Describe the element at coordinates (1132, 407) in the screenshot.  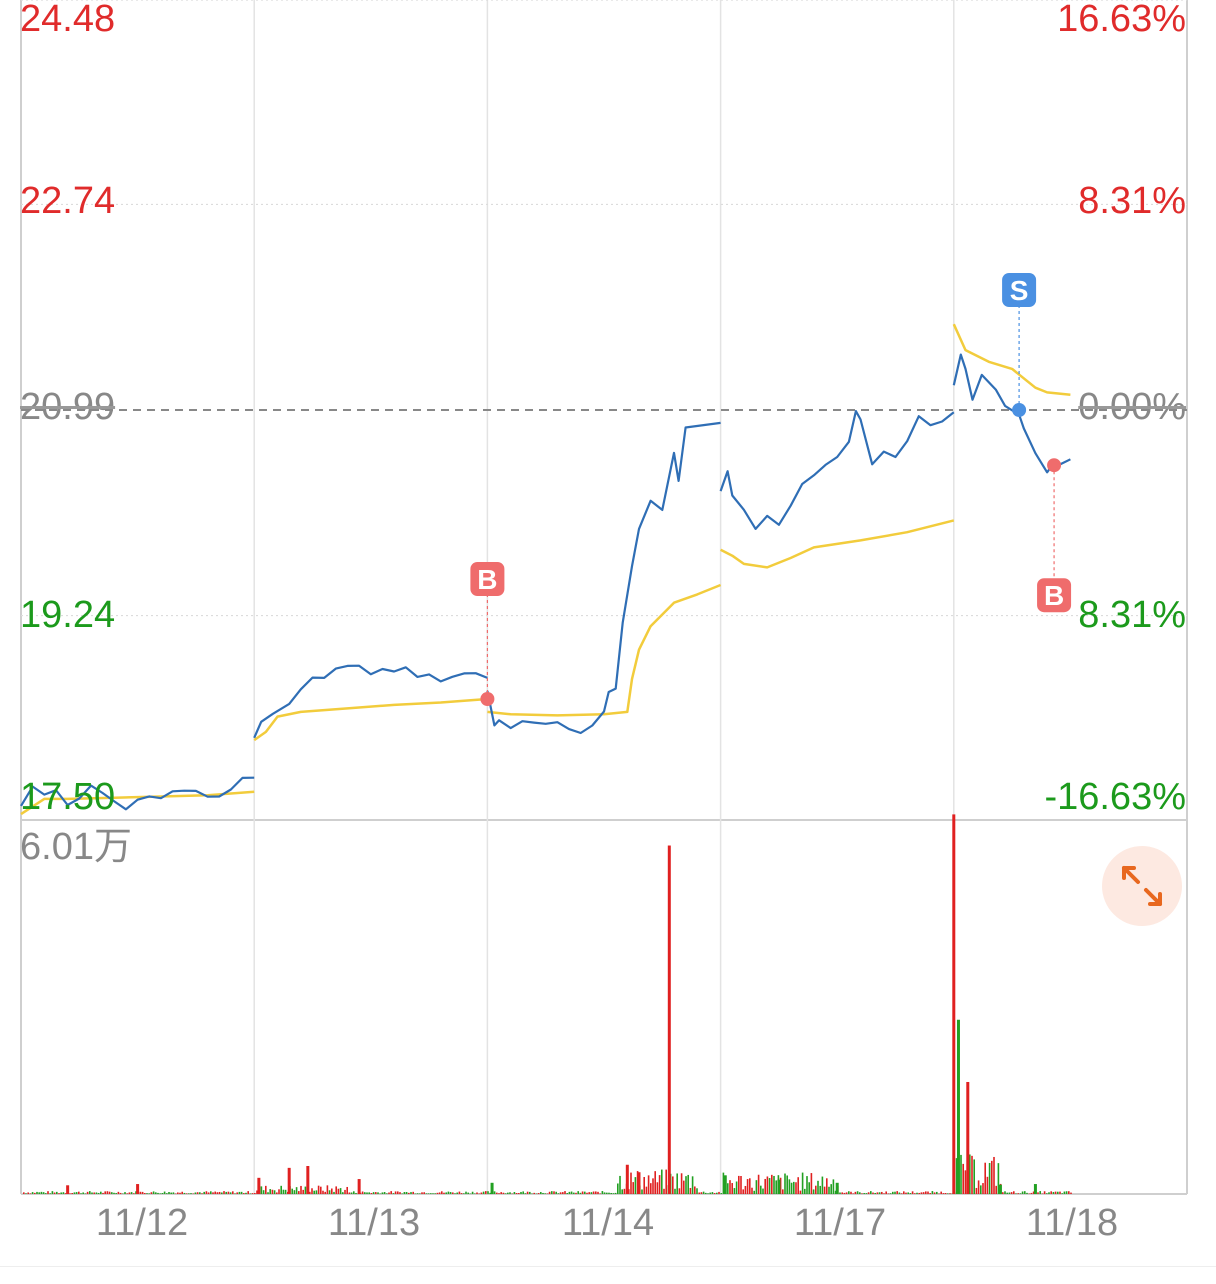
I see `right-axis-label-base: 0.00%` at that location.